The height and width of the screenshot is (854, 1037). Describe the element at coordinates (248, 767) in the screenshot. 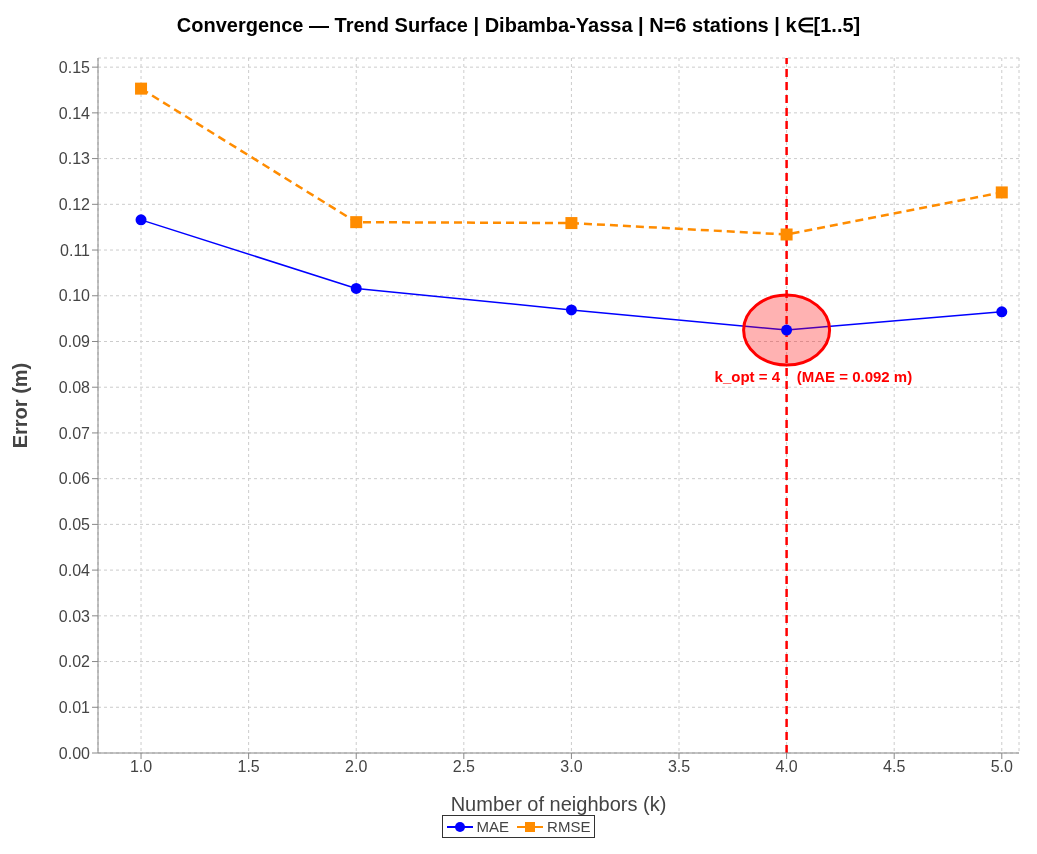

I see `x-tick-label: 1.5` at that location.